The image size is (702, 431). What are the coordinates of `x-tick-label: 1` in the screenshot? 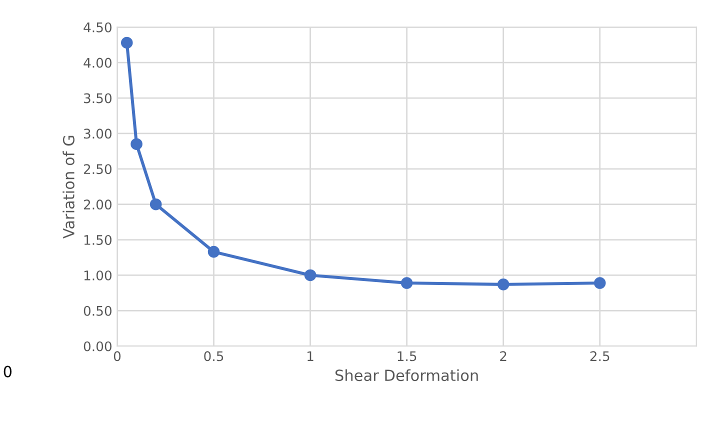 It's located at (311, 356).